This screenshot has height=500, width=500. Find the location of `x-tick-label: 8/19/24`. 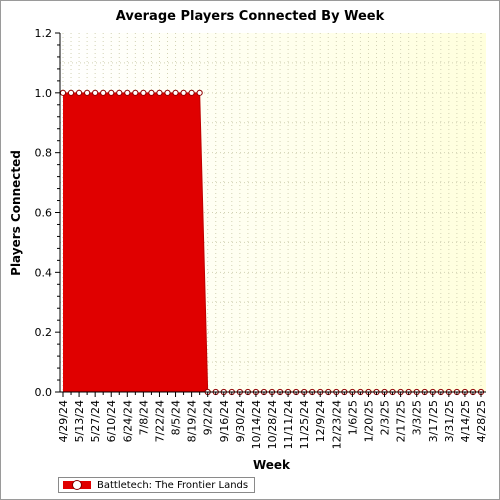

x-tick-label: 8/19/24 is located at coordinates (192, 421).